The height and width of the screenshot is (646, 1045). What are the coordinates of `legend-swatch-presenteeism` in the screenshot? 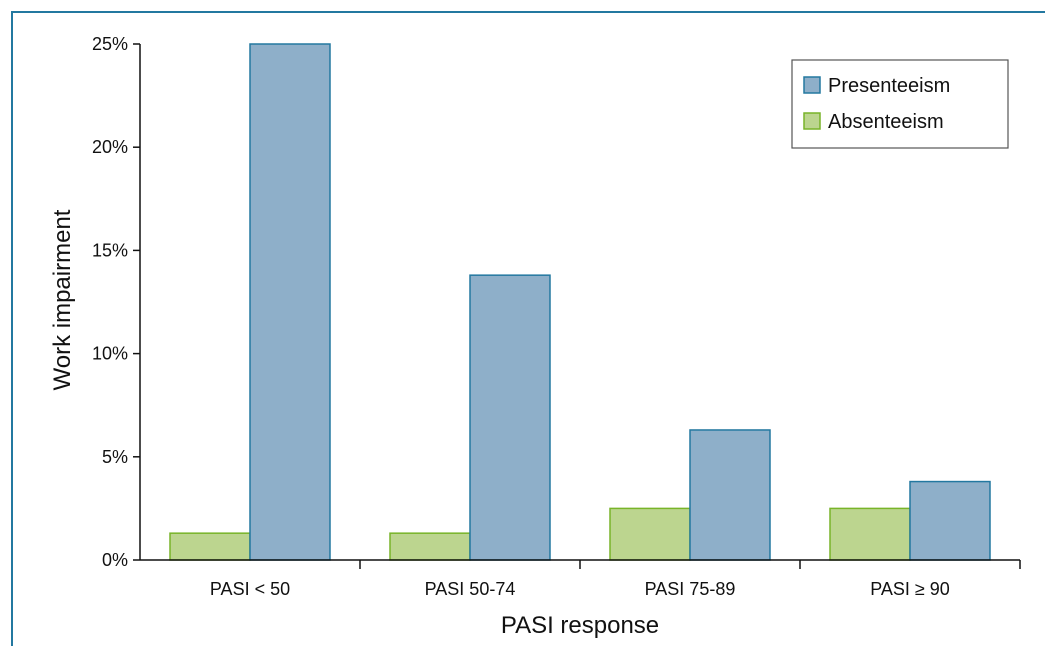 It's located at (812, 85).